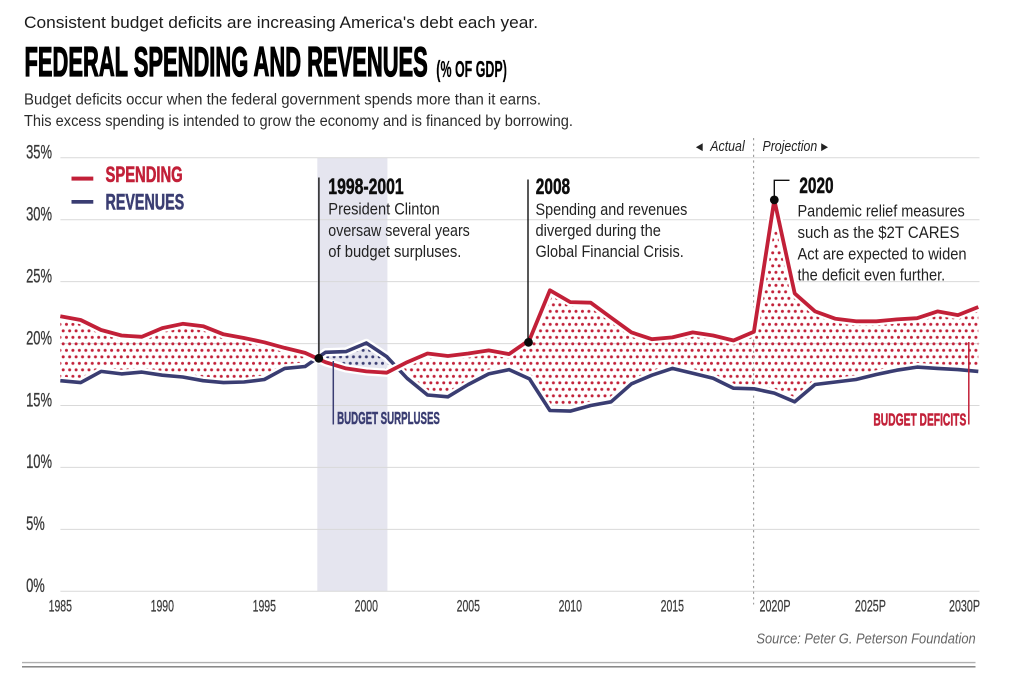  What do you see at coordinates (35, 586) in the screenshot?
I see `svg-text: 0%` at bounding box center [35, 586].